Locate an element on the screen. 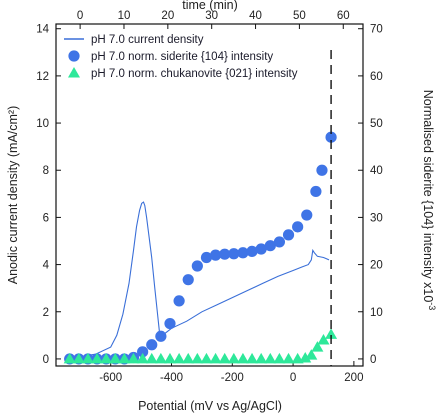 Image resolution: width=440 pixels, height=418 pixels. x-axis-title: Potential (mV vs Ag/AgCl) is located at coordinates (210, 406).